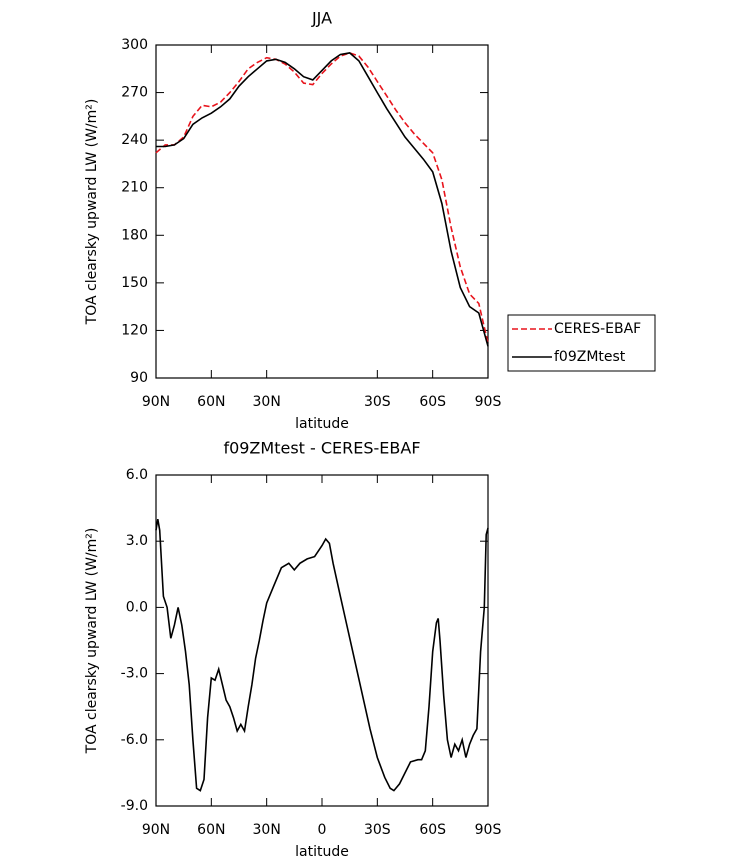 The image size is (733, 866). I want to click on y-tick-label: 6.0, so click(137, 475).